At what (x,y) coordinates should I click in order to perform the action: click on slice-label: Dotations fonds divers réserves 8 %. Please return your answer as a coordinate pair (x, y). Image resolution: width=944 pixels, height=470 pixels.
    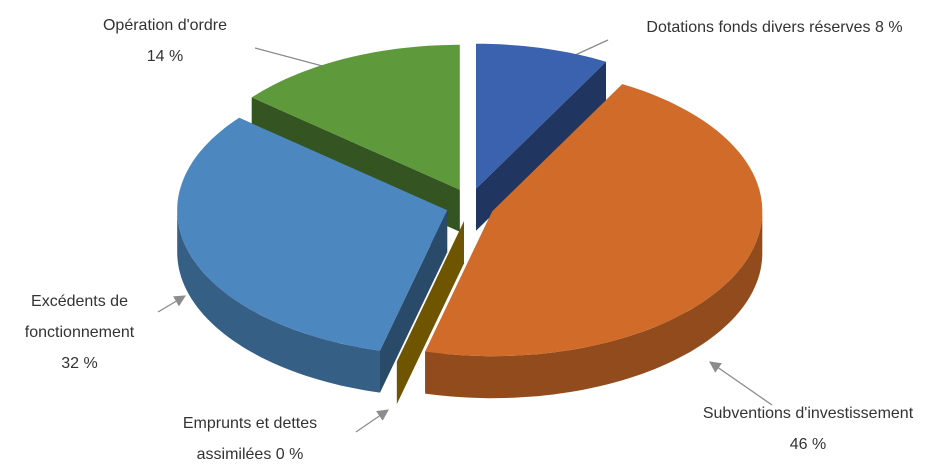
    Looking at the image, I should click on (774, 27).